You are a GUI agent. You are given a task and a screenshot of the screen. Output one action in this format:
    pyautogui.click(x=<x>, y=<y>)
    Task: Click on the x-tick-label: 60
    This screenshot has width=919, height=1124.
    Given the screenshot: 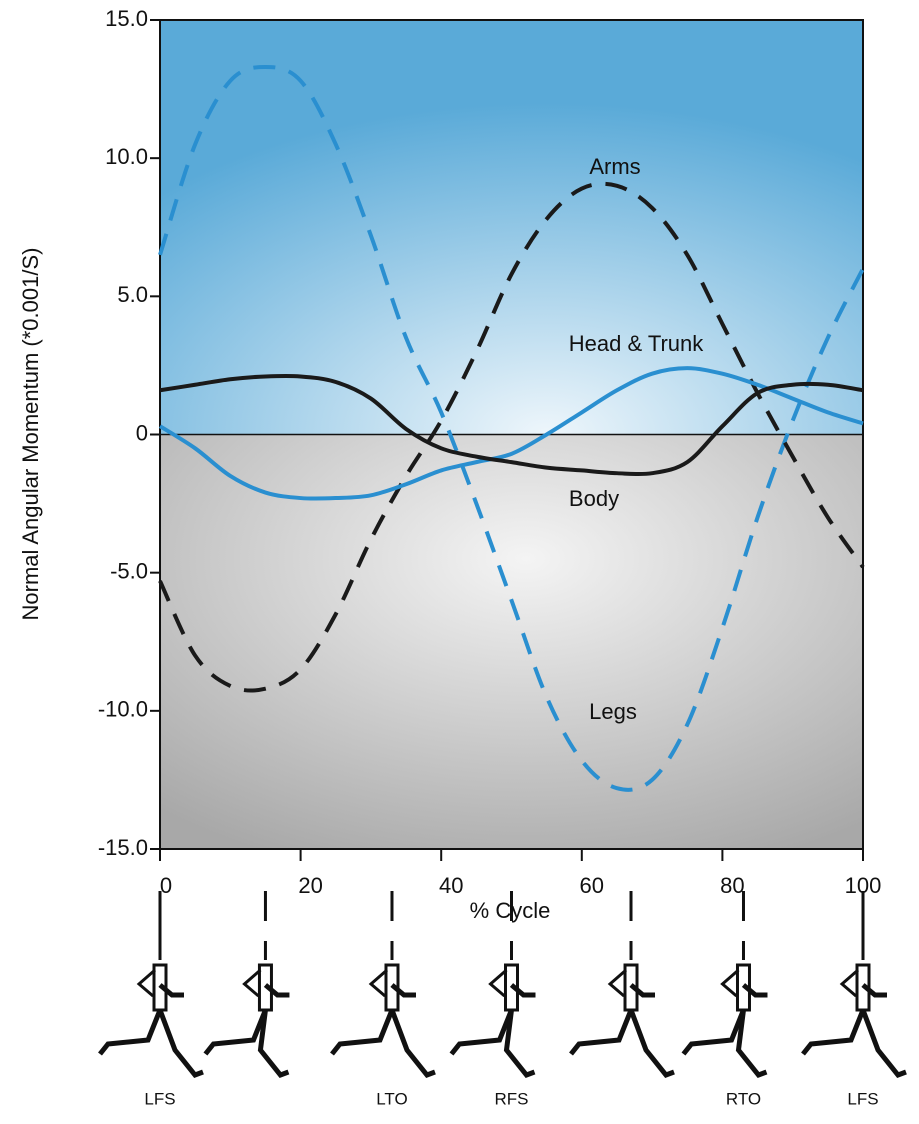 What is the action you would take?
    pyautogui.click(x=592, y=885)
    